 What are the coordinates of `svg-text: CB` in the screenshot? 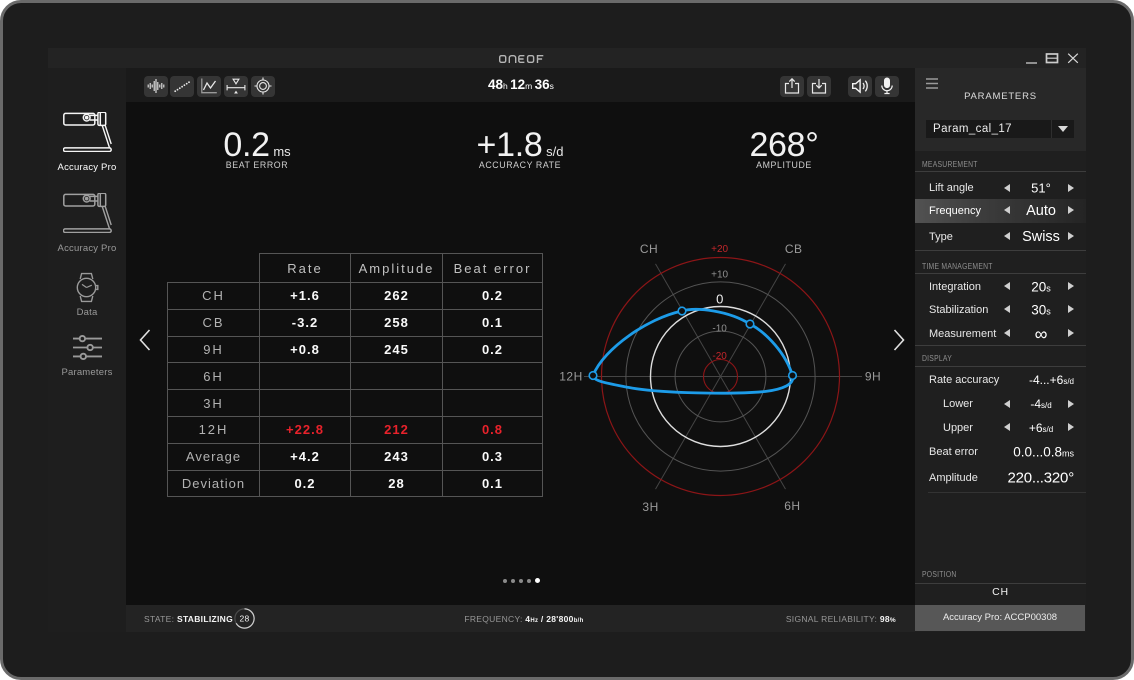 It's located at (794, 249).